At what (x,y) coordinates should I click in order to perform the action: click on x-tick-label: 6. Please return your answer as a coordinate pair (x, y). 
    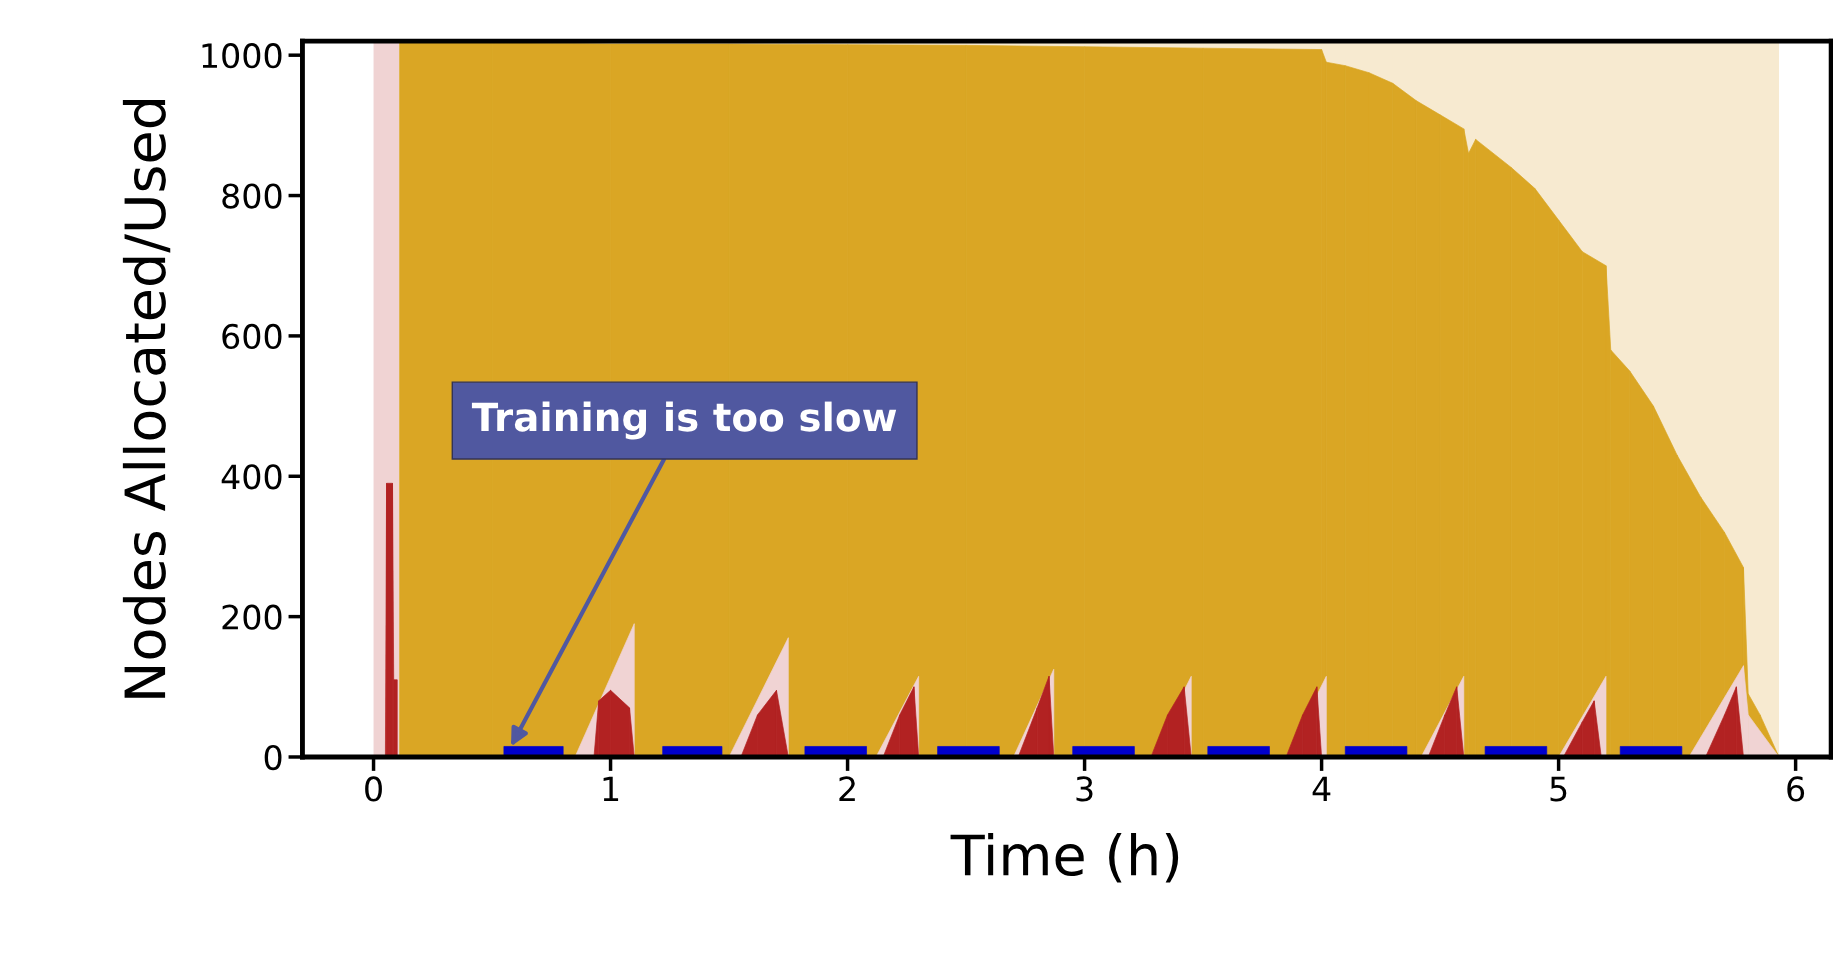
    Looking at the image, I should click on (1796, 789).